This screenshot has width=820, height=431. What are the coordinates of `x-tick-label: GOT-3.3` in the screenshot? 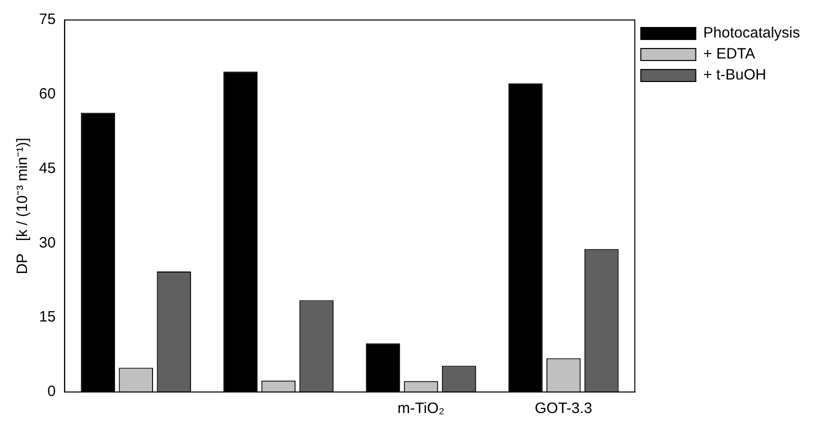 It's located at (563, 409).